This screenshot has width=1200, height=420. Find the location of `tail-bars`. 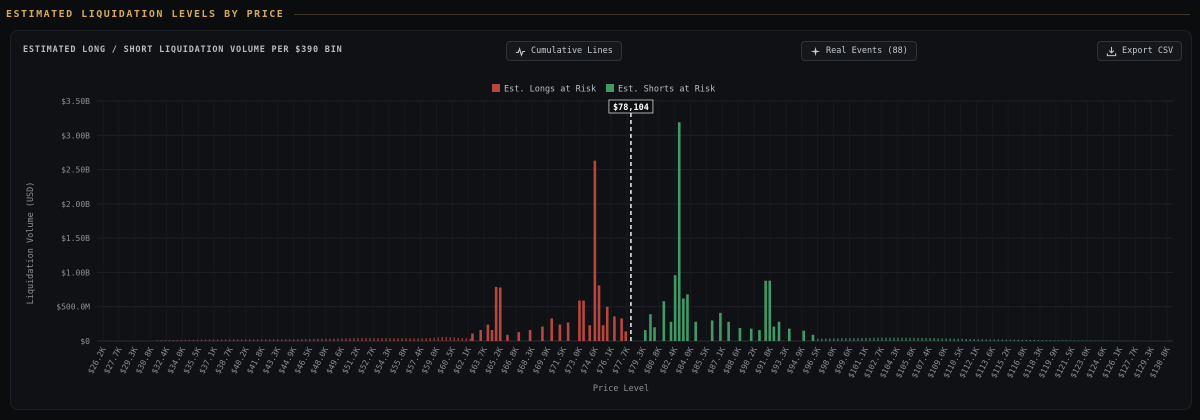

tail-bars is located at coordinates (650, 338).